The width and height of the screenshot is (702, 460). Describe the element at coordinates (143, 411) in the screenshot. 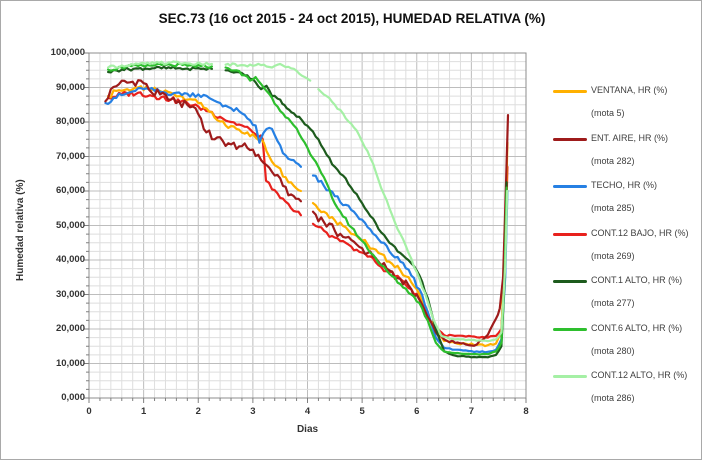

I see `x-tick-label: 1` at that location.